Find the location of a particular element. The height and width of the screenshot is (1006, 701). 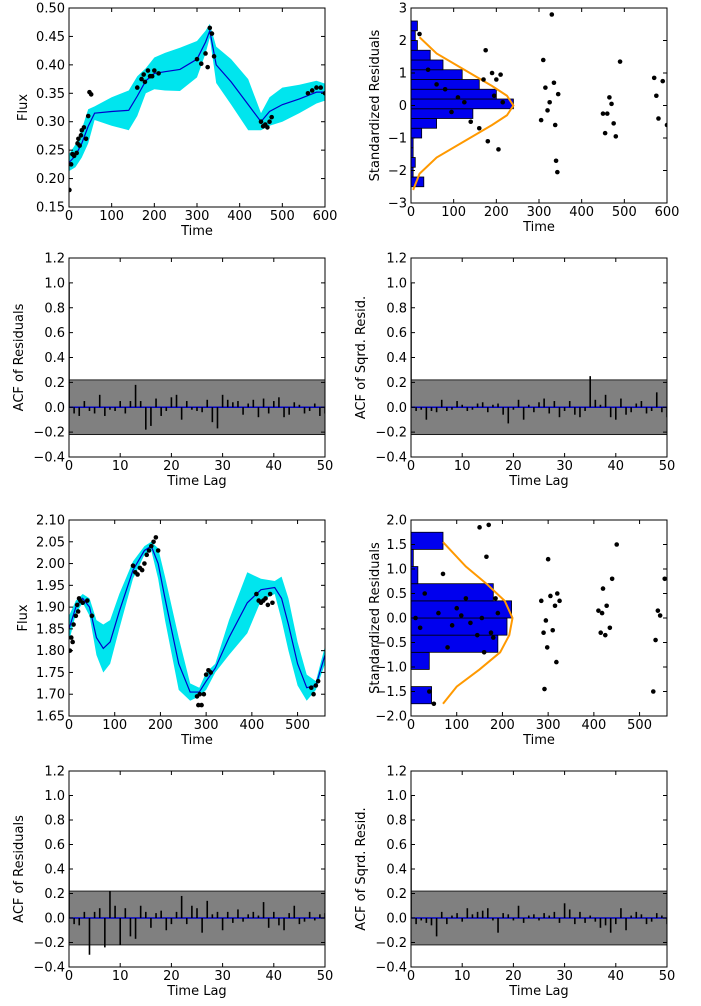

y-tick-label: −0.4 is located at coordinates (391, 458).